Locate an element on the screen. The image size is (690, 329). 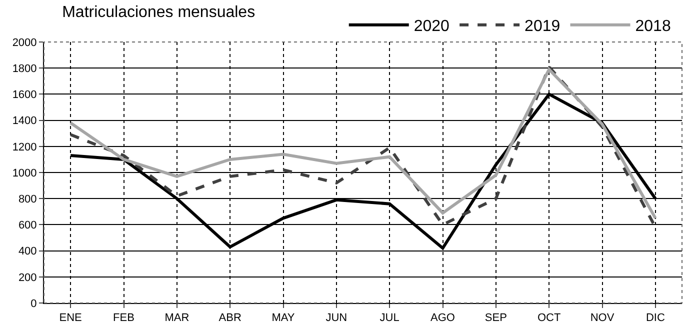
x-tick-label: ENE is located at coordinates (70, 318).